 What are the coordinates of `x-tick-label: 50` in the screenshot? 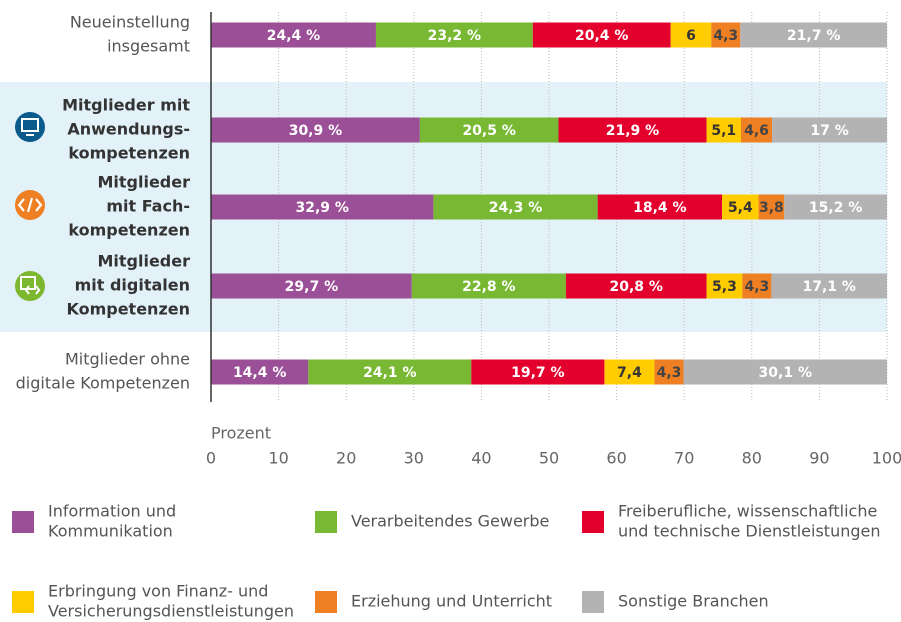 It's located at (549, 458).